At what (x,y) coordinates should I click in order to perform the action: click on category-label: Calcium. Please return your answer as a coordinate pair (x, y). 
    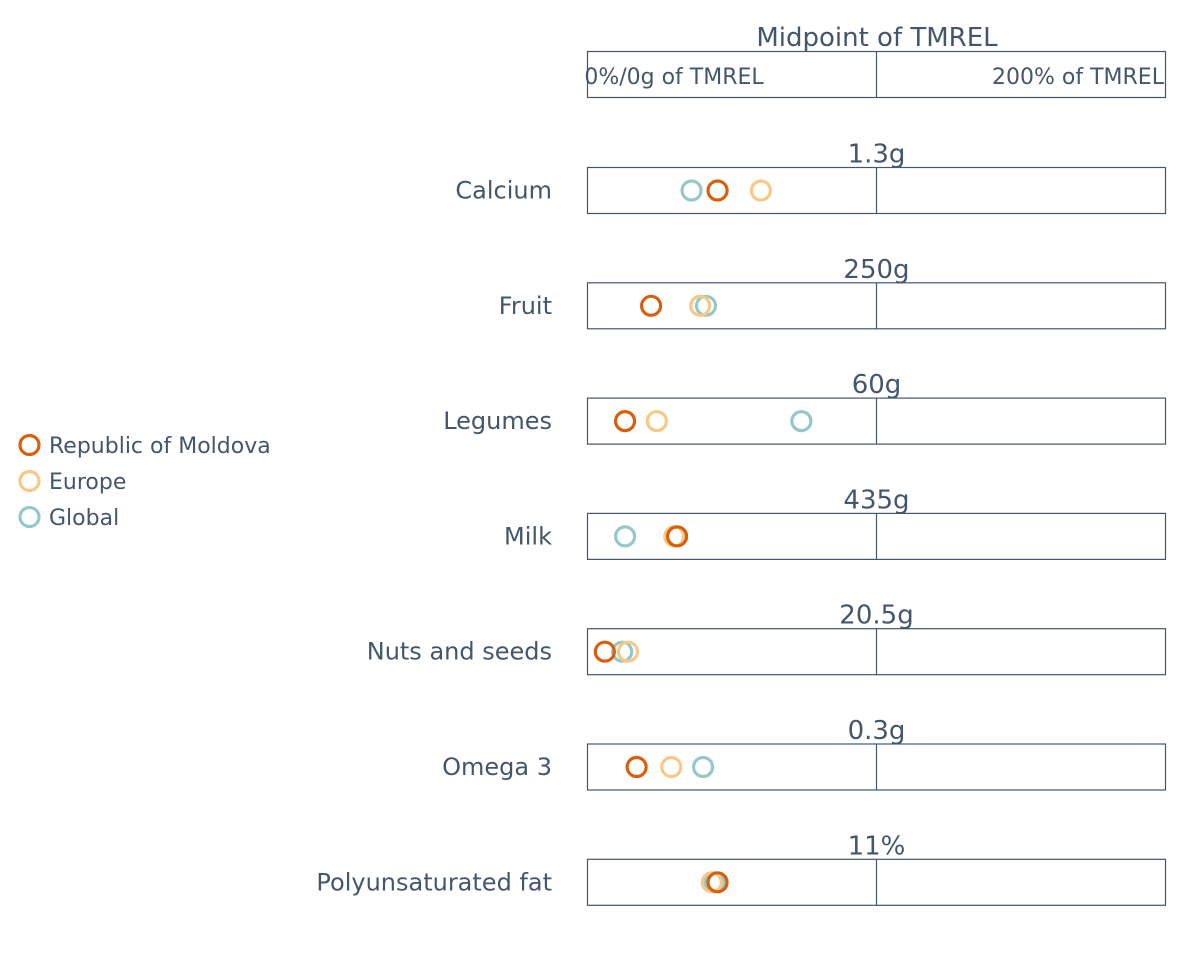
    Looking at the image, I should click on (503, 191).